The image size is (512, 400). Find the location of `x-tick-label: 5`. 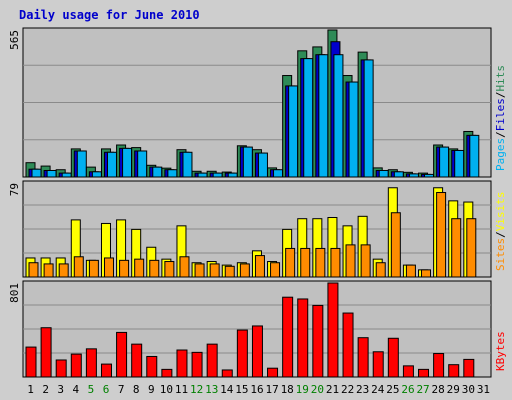

x-tick-label: 5 is located at coordinates (91, 389).